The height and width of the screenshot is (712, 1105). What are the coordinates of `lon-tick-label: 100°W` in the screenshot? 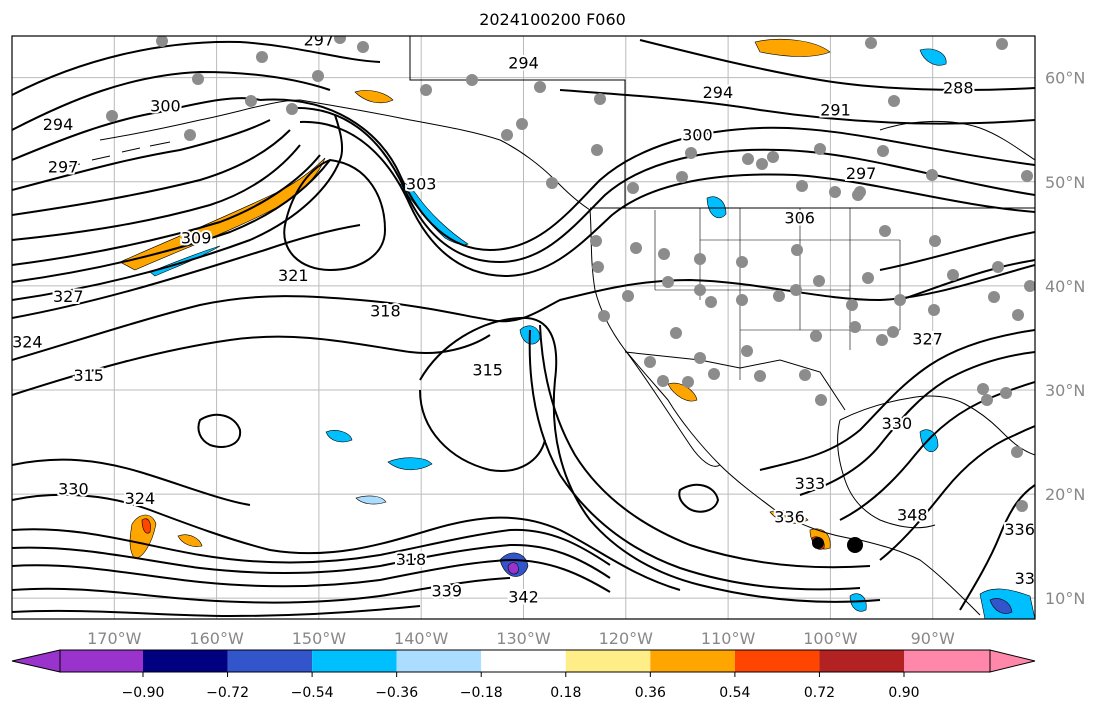 It's located at (830, 638).